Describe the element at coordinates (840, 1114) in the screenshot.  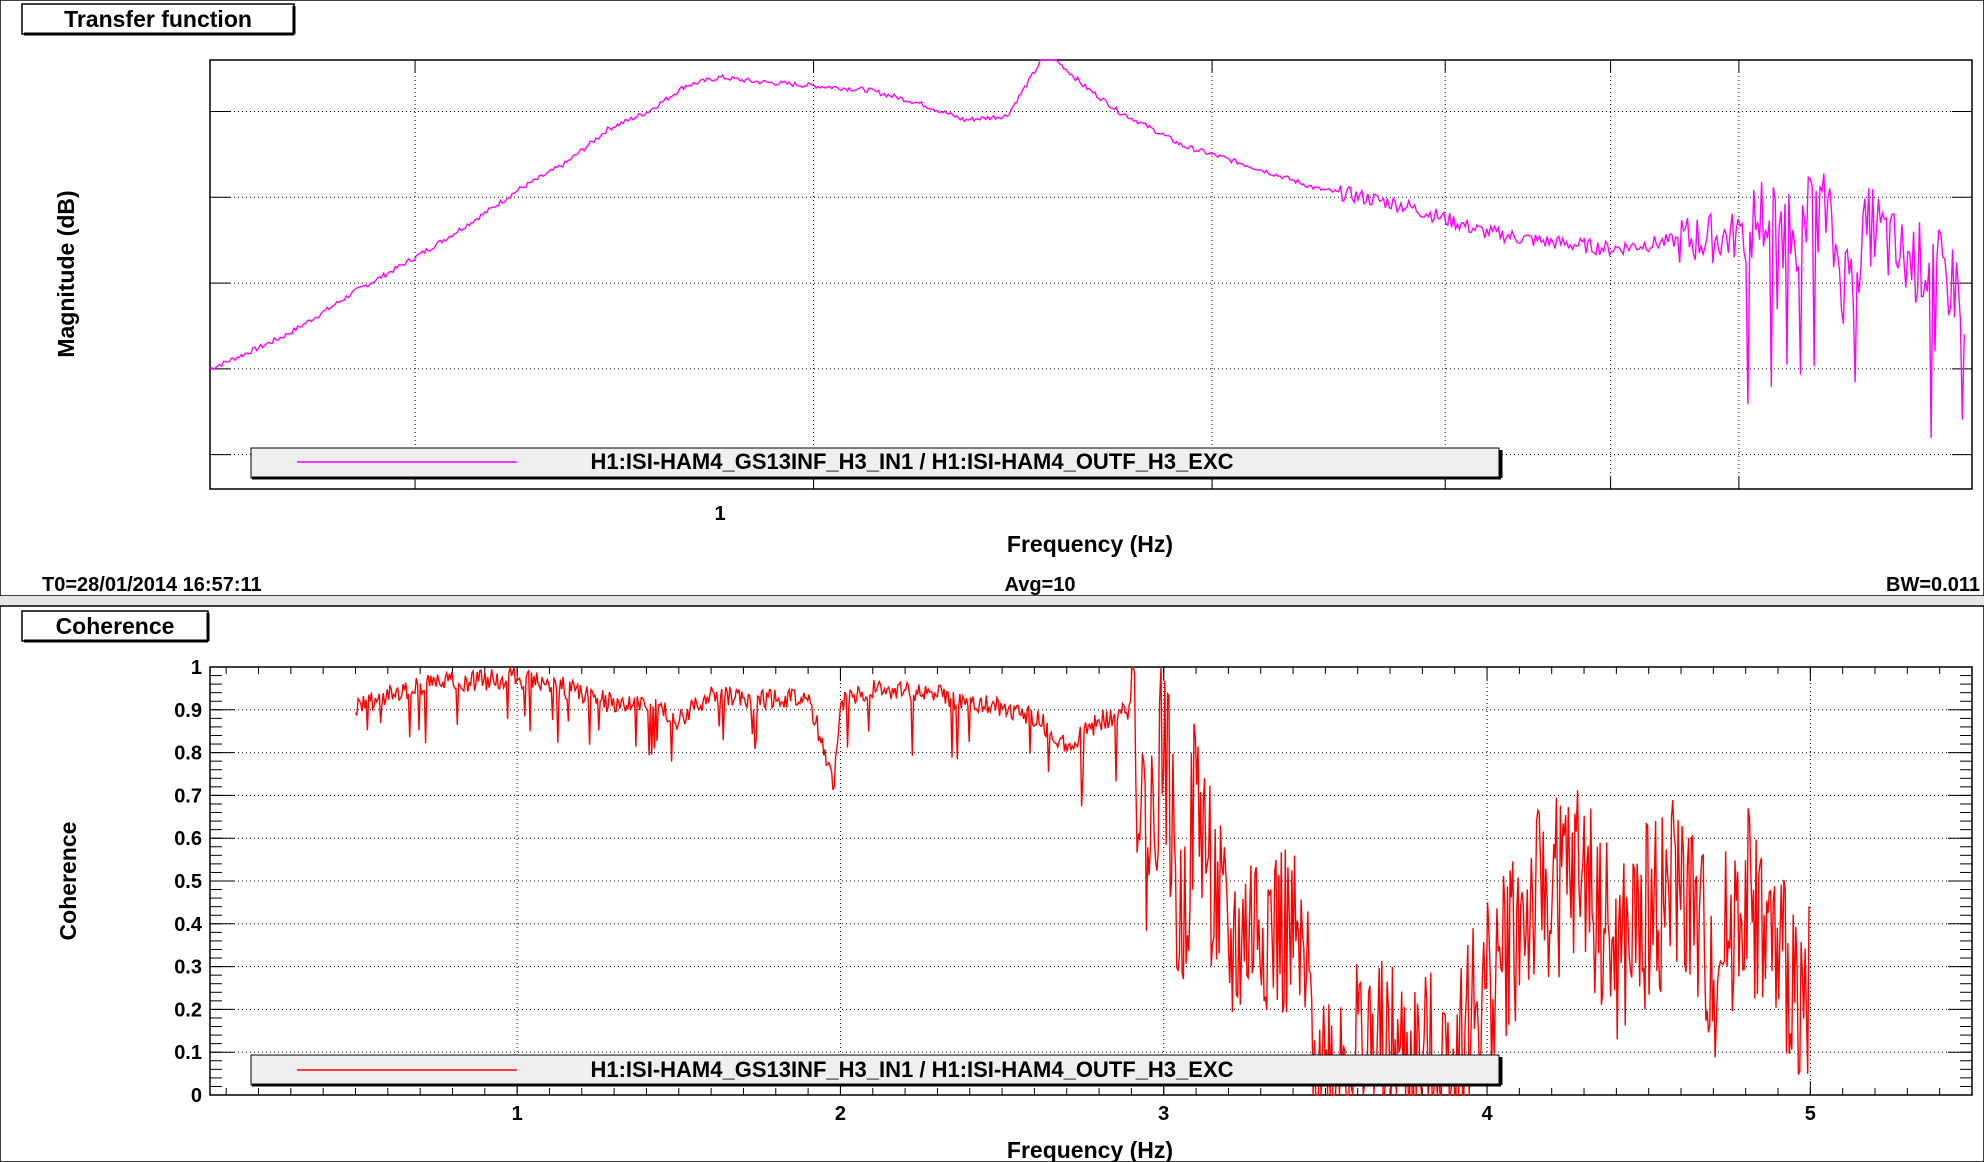
I see `bottom-x-tick-label: 2` at that location.